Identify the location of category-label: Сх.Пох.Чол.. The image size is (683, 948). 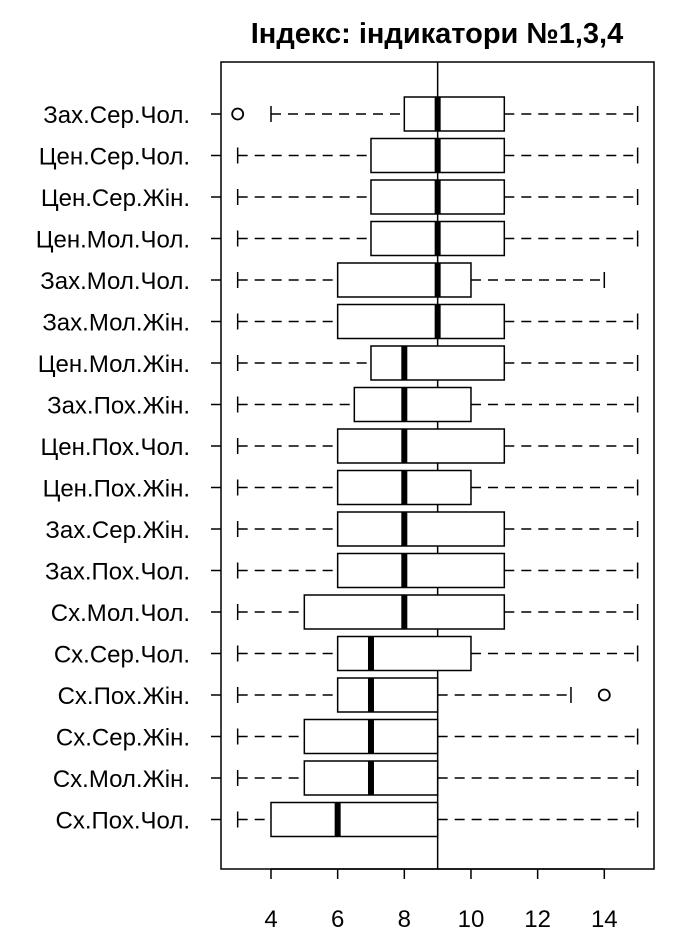
(123, 821).